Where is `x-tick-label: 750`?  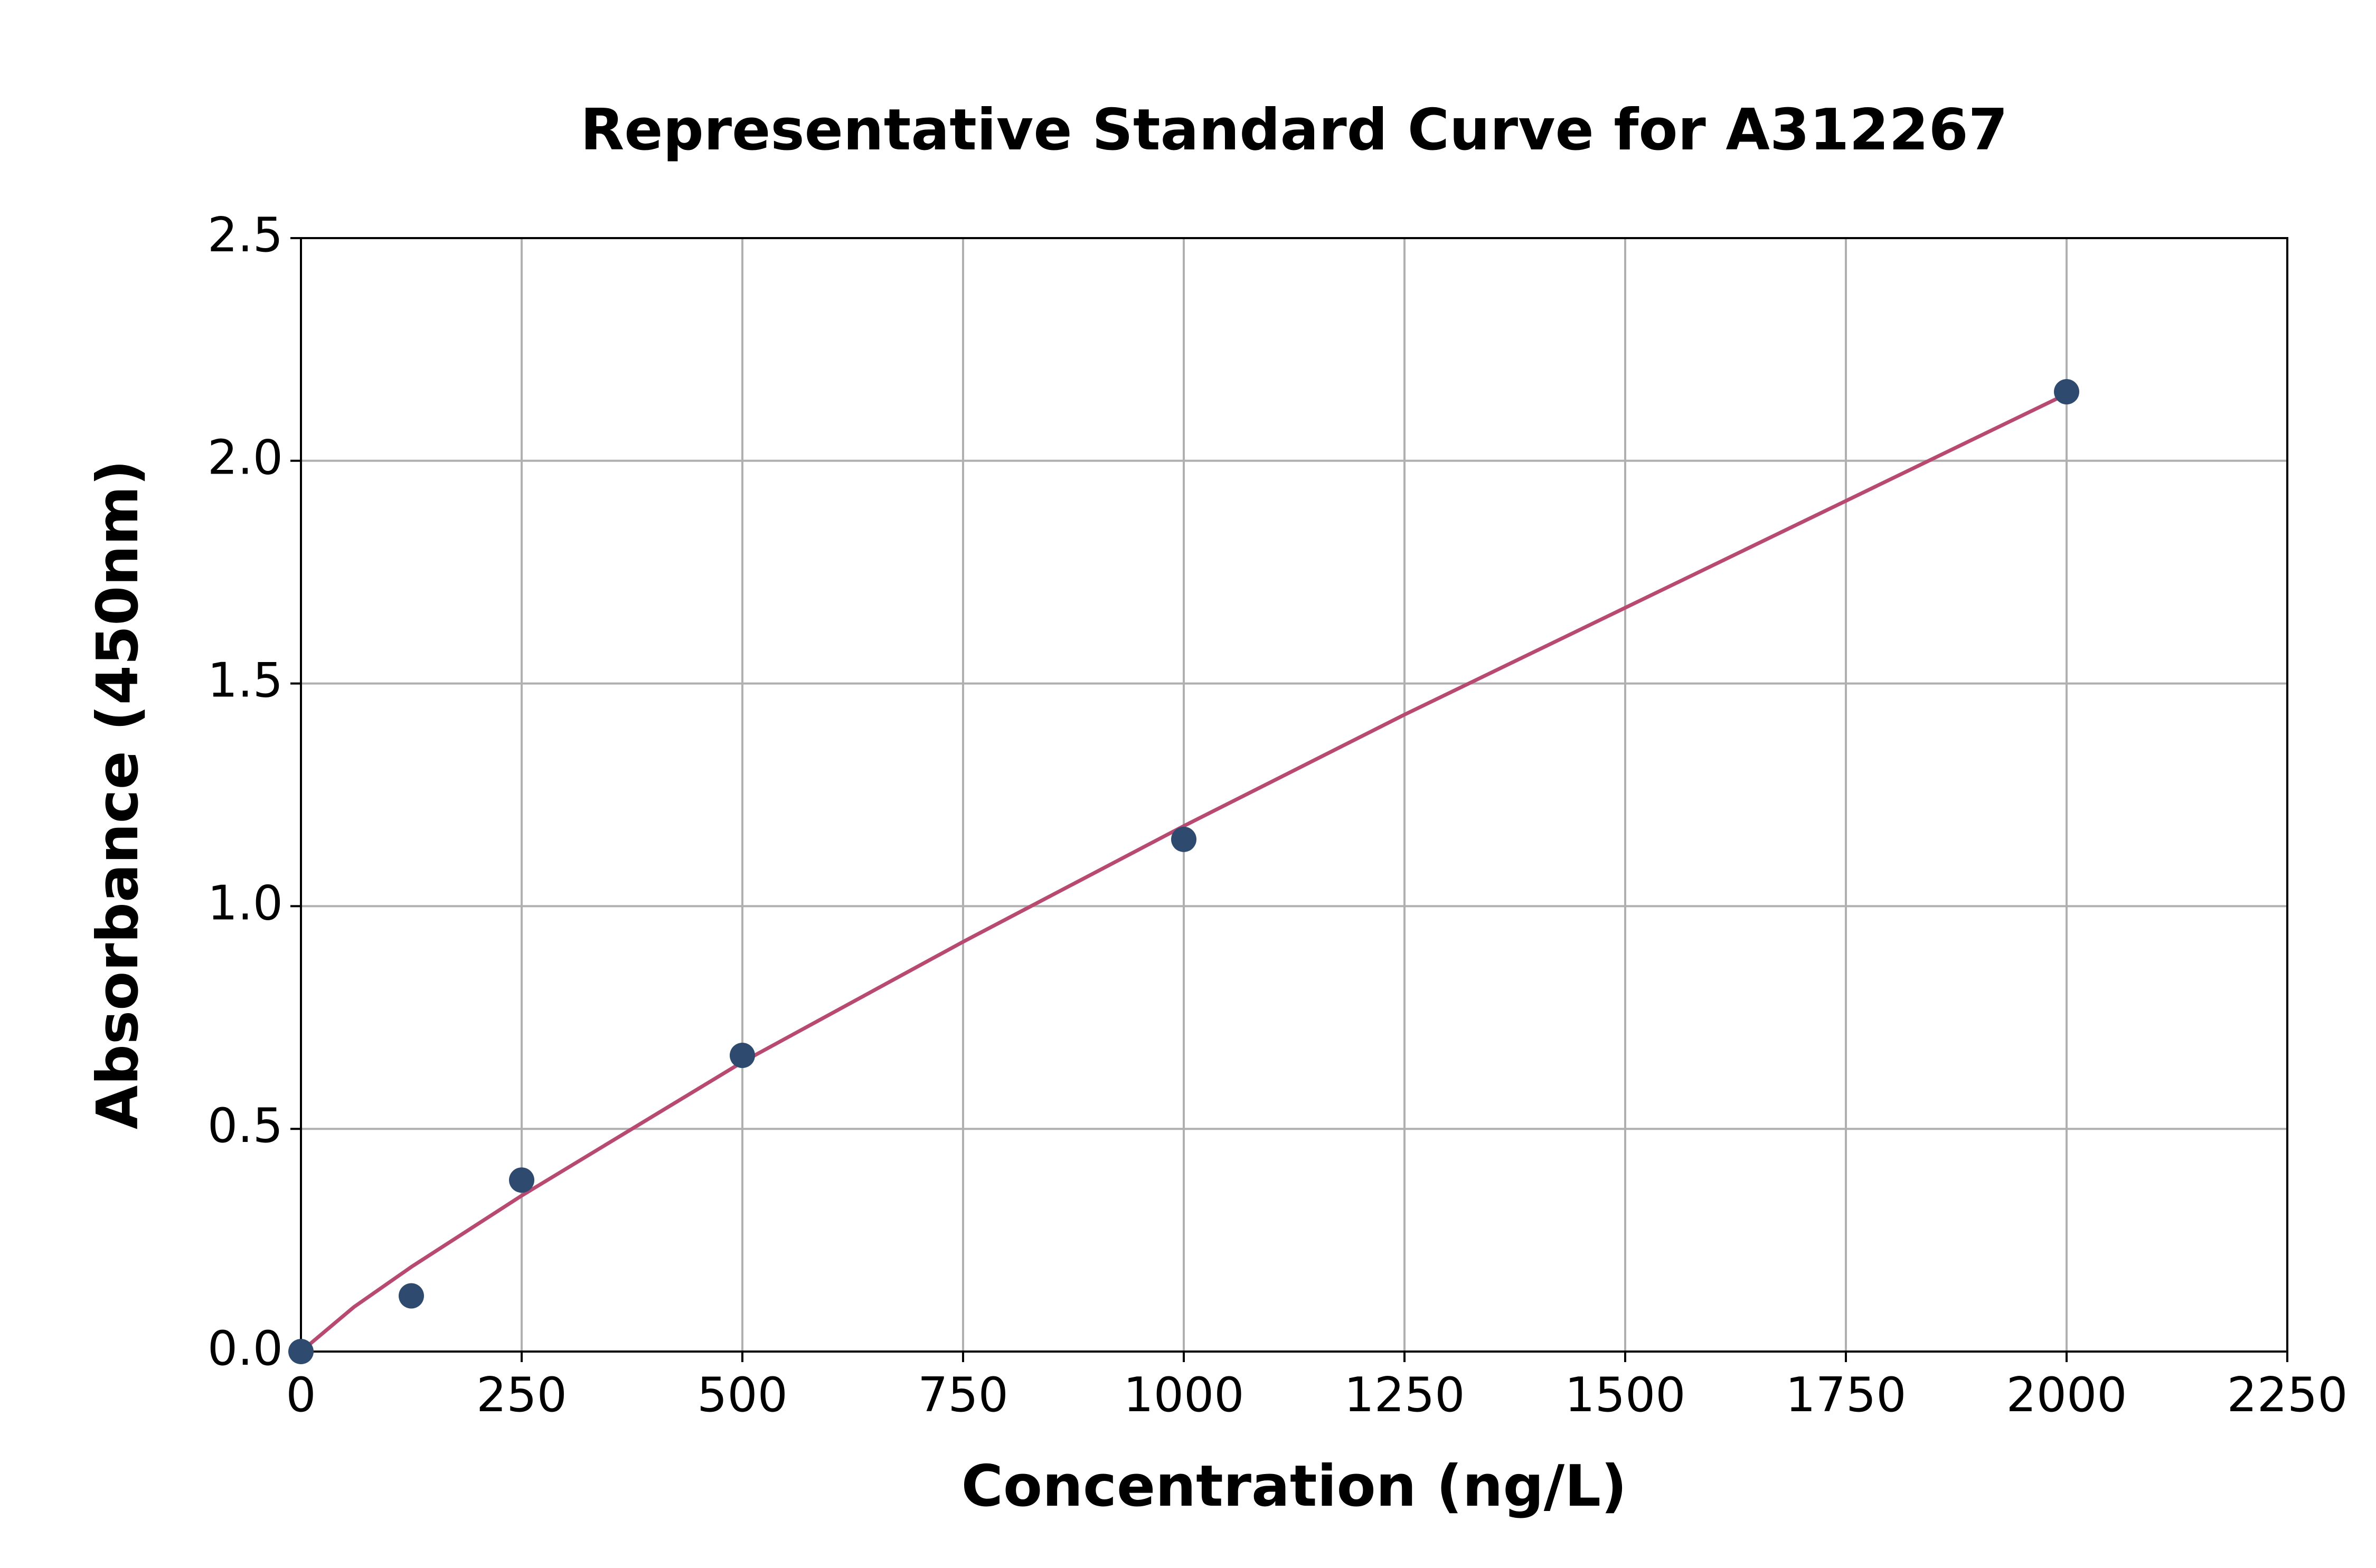 x-tick-label: 750 is located at coordinates (963, 1395).